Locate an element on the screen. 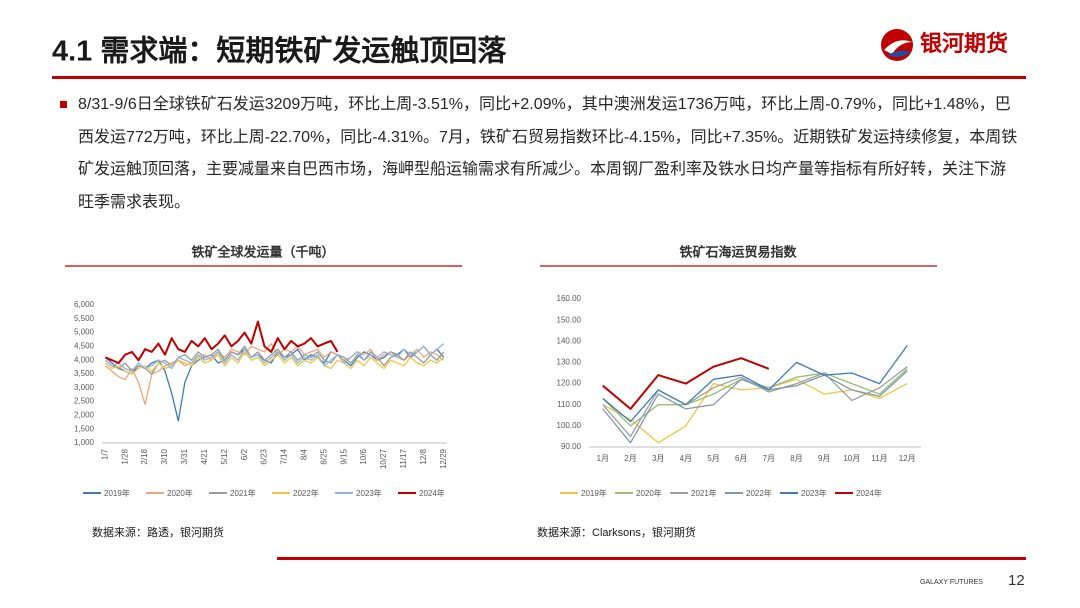 This screenshot has height=608, width=1080. x-tick-label: 3/31 is located at coordinates (184, 456).